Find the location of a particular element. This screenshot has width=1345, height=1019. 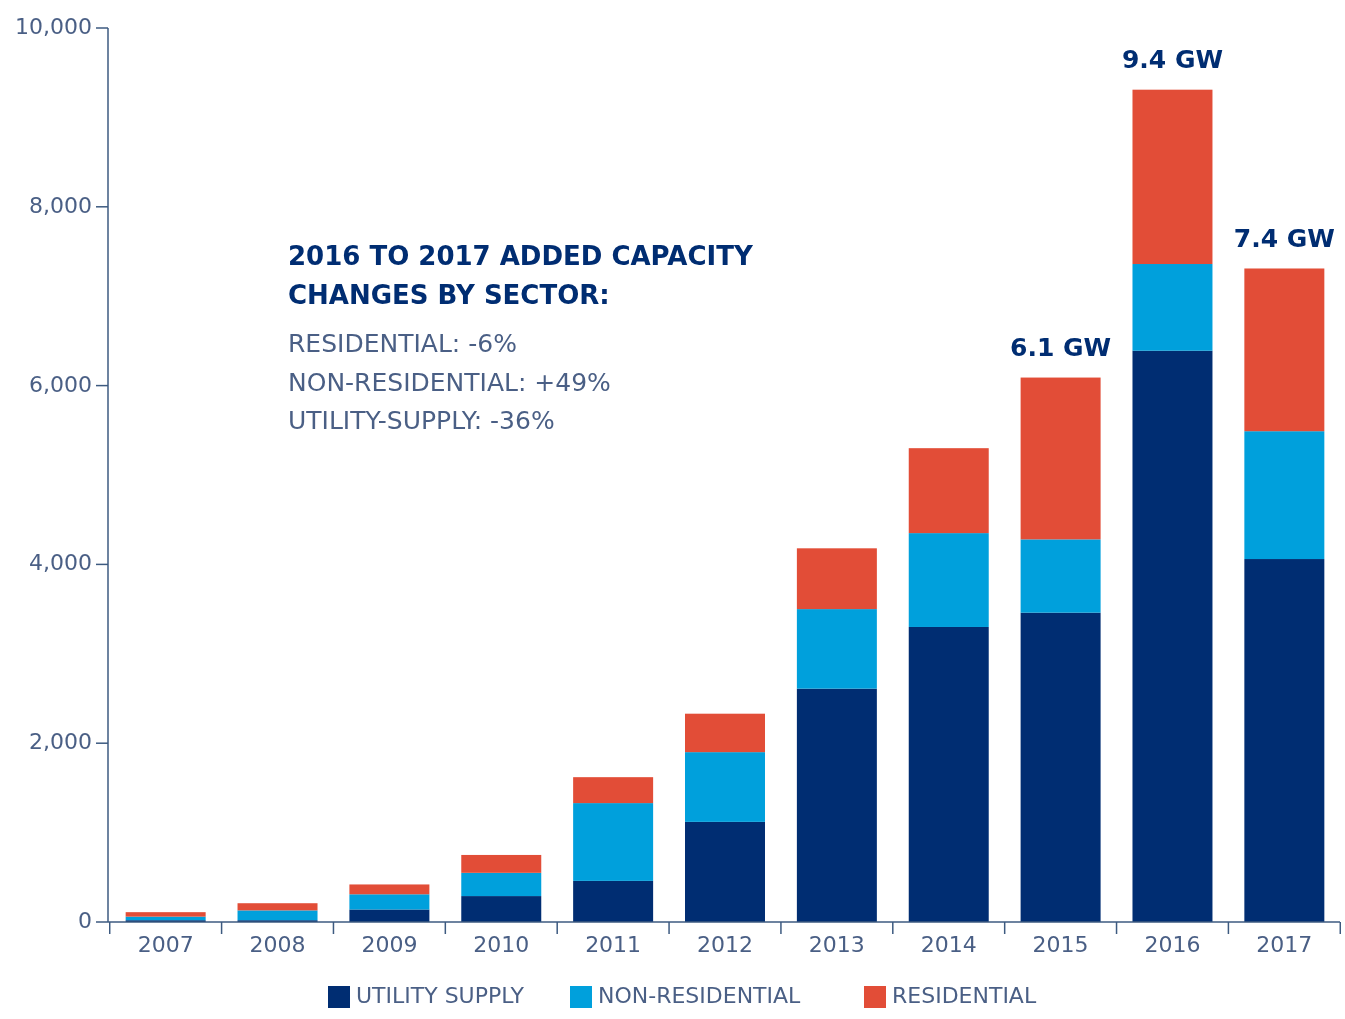

x-tick-label: 2014 is located at coordinates (948, 944).